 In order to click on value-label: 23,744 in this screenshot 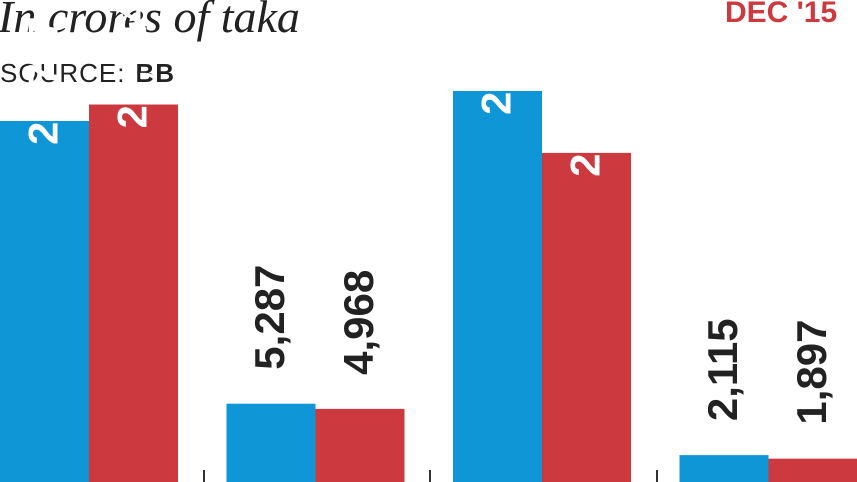, I will do `click(132, 64)`.